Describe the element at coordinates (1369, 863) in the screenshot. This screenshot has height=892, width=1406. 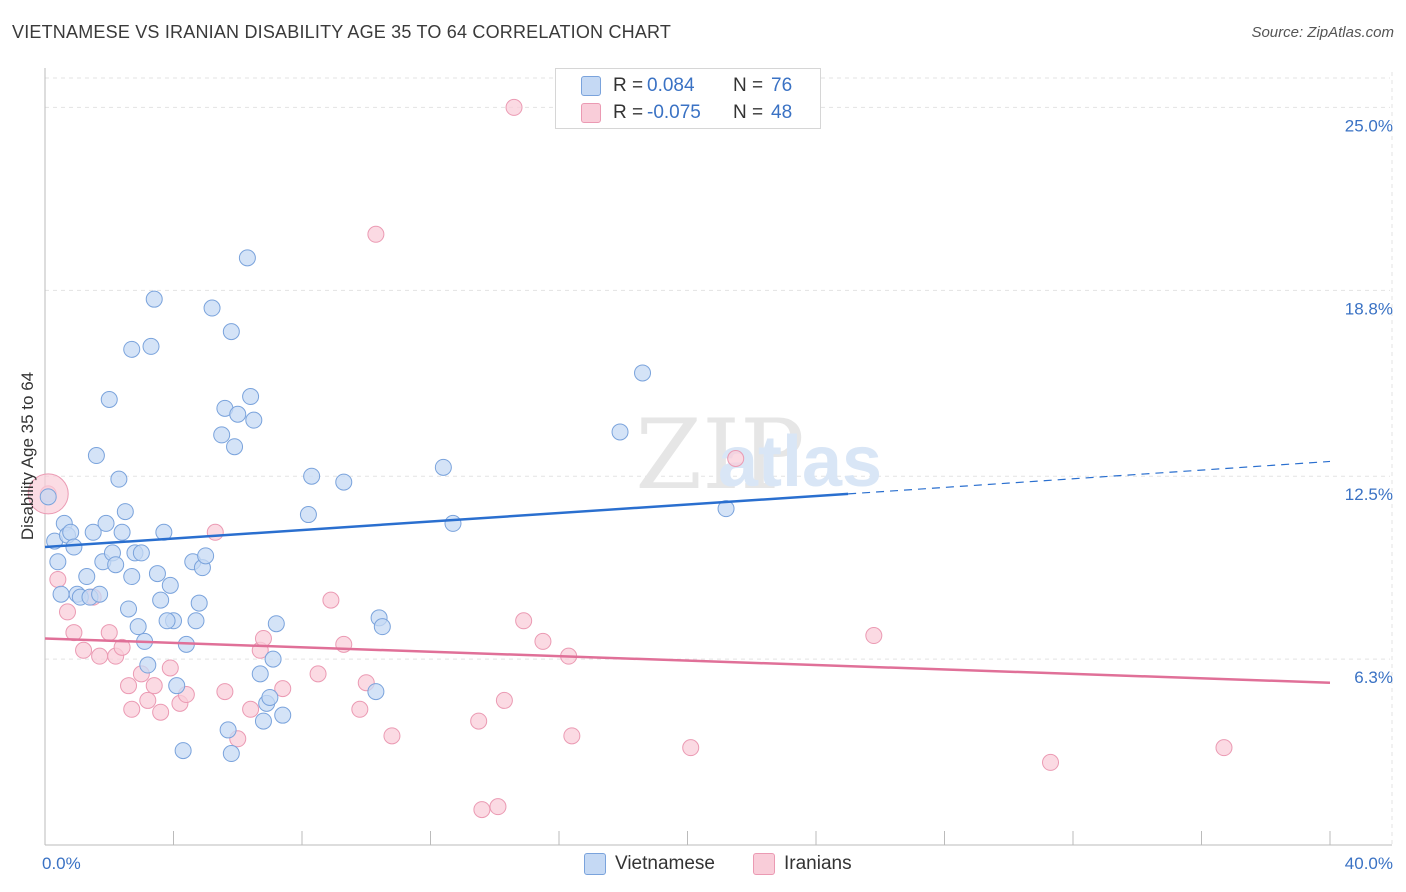
I see `x-tick-label: 40.0%` at that location.